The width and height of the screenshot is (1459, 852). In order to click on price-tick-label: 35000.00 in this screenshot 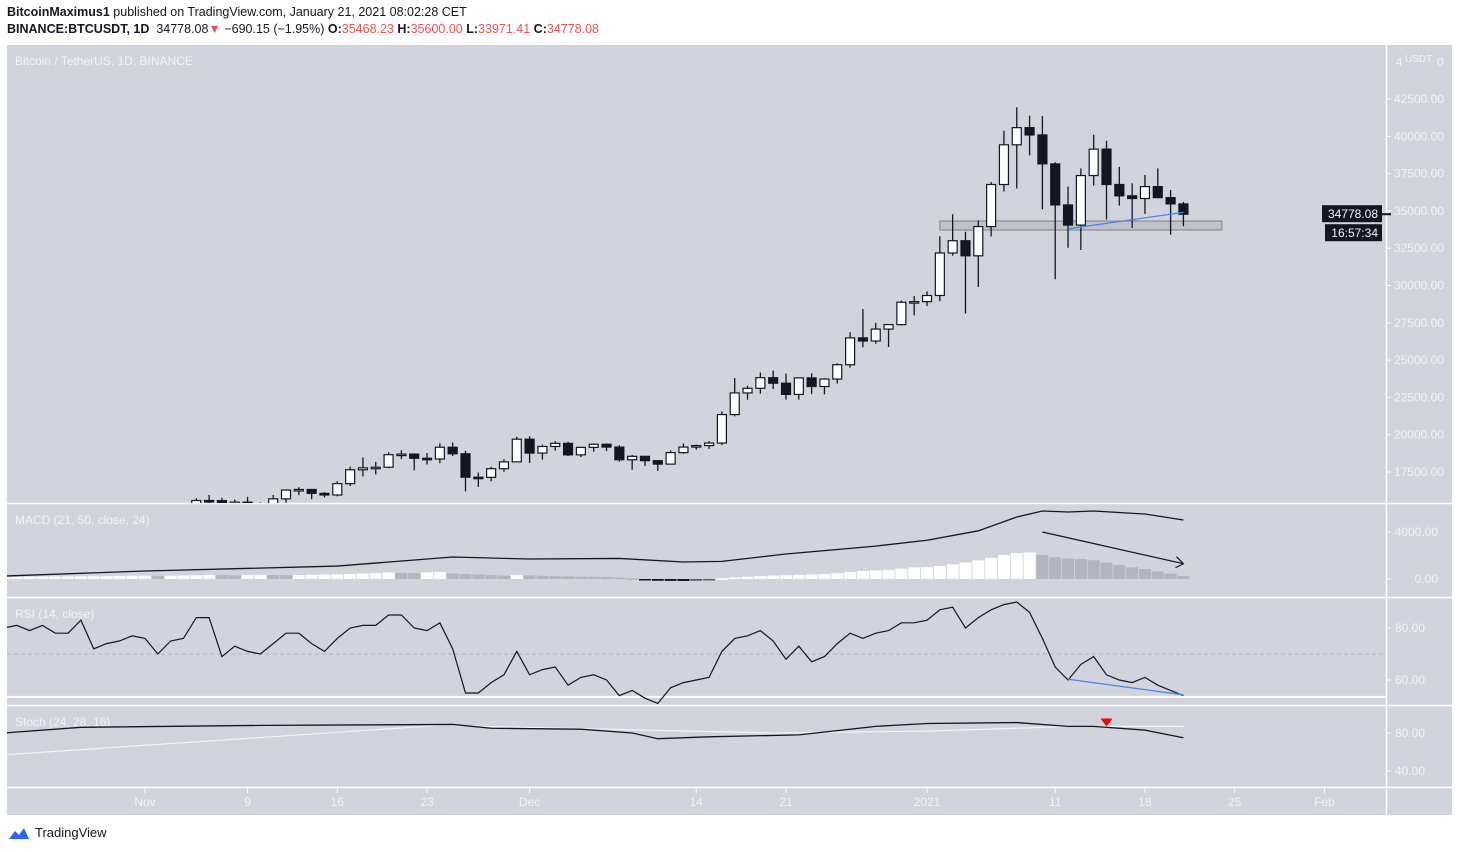, I will do `click(1419, 211)`.